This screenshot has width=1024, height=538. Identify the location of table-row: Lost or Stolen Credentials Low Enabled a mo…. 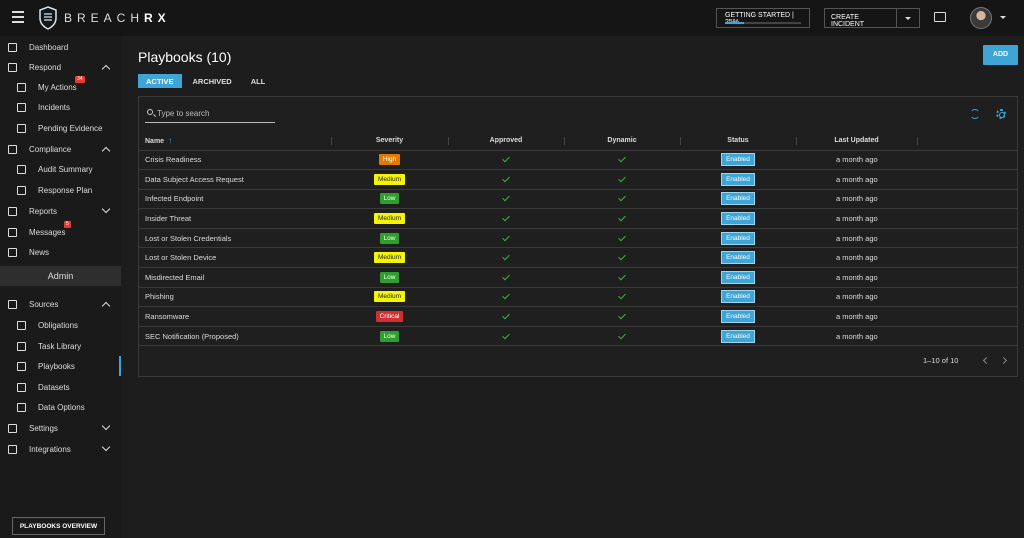
(578, 238).